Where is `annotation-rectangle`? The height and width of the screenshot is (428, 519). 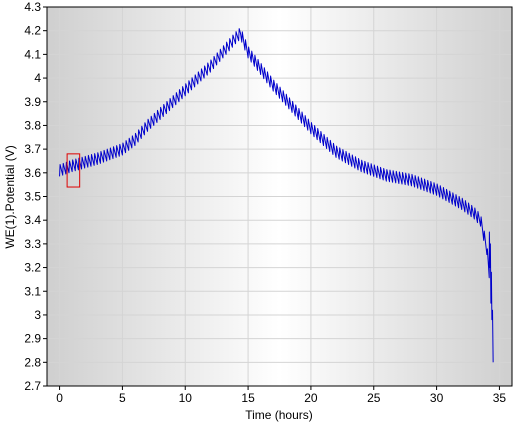 annotation-rectangle is located at coordinates (73, 170).